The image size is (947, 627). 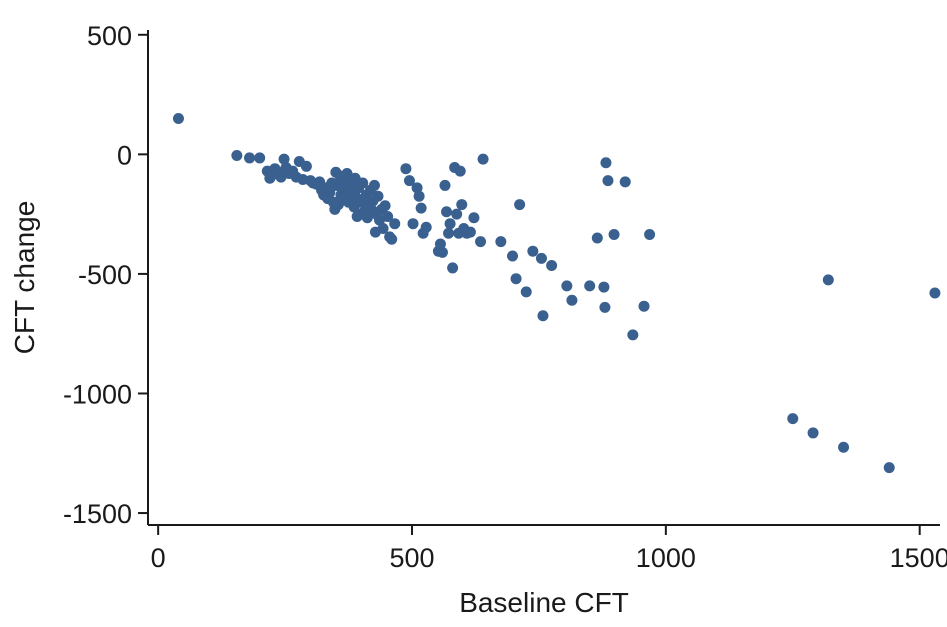 I want to click on y-tick-label: -1000, so click(x=97, y=394).